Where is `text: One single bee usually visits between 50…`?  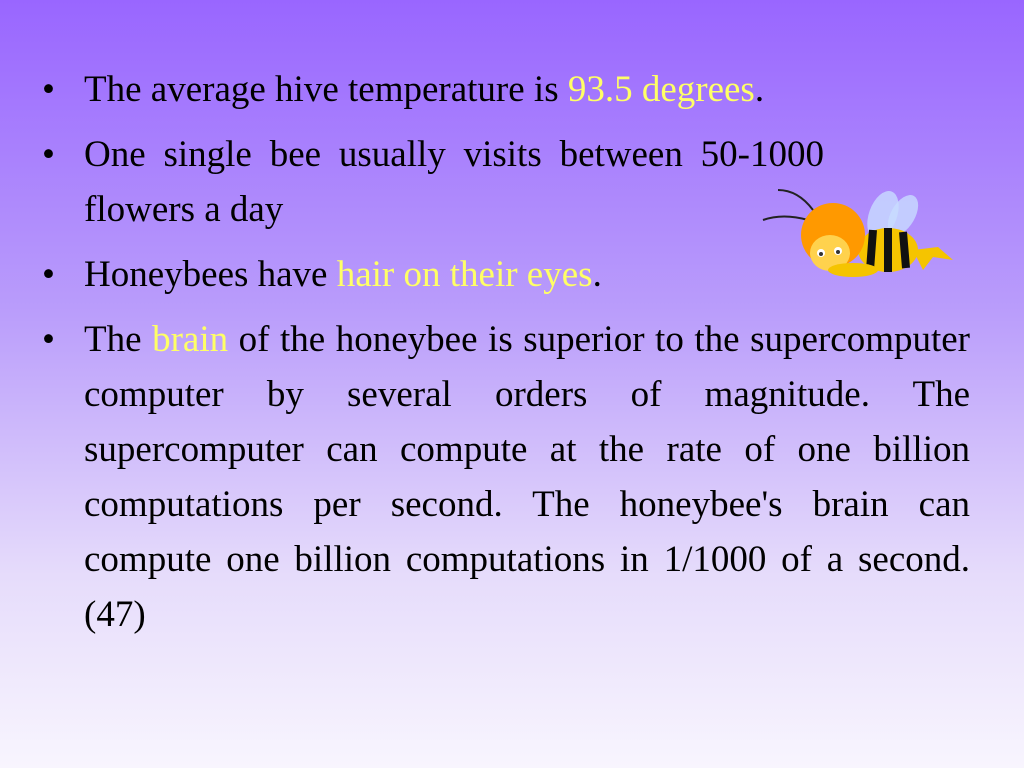 text: One single bee usually visits between 50… is located at coordinates (454, 182).